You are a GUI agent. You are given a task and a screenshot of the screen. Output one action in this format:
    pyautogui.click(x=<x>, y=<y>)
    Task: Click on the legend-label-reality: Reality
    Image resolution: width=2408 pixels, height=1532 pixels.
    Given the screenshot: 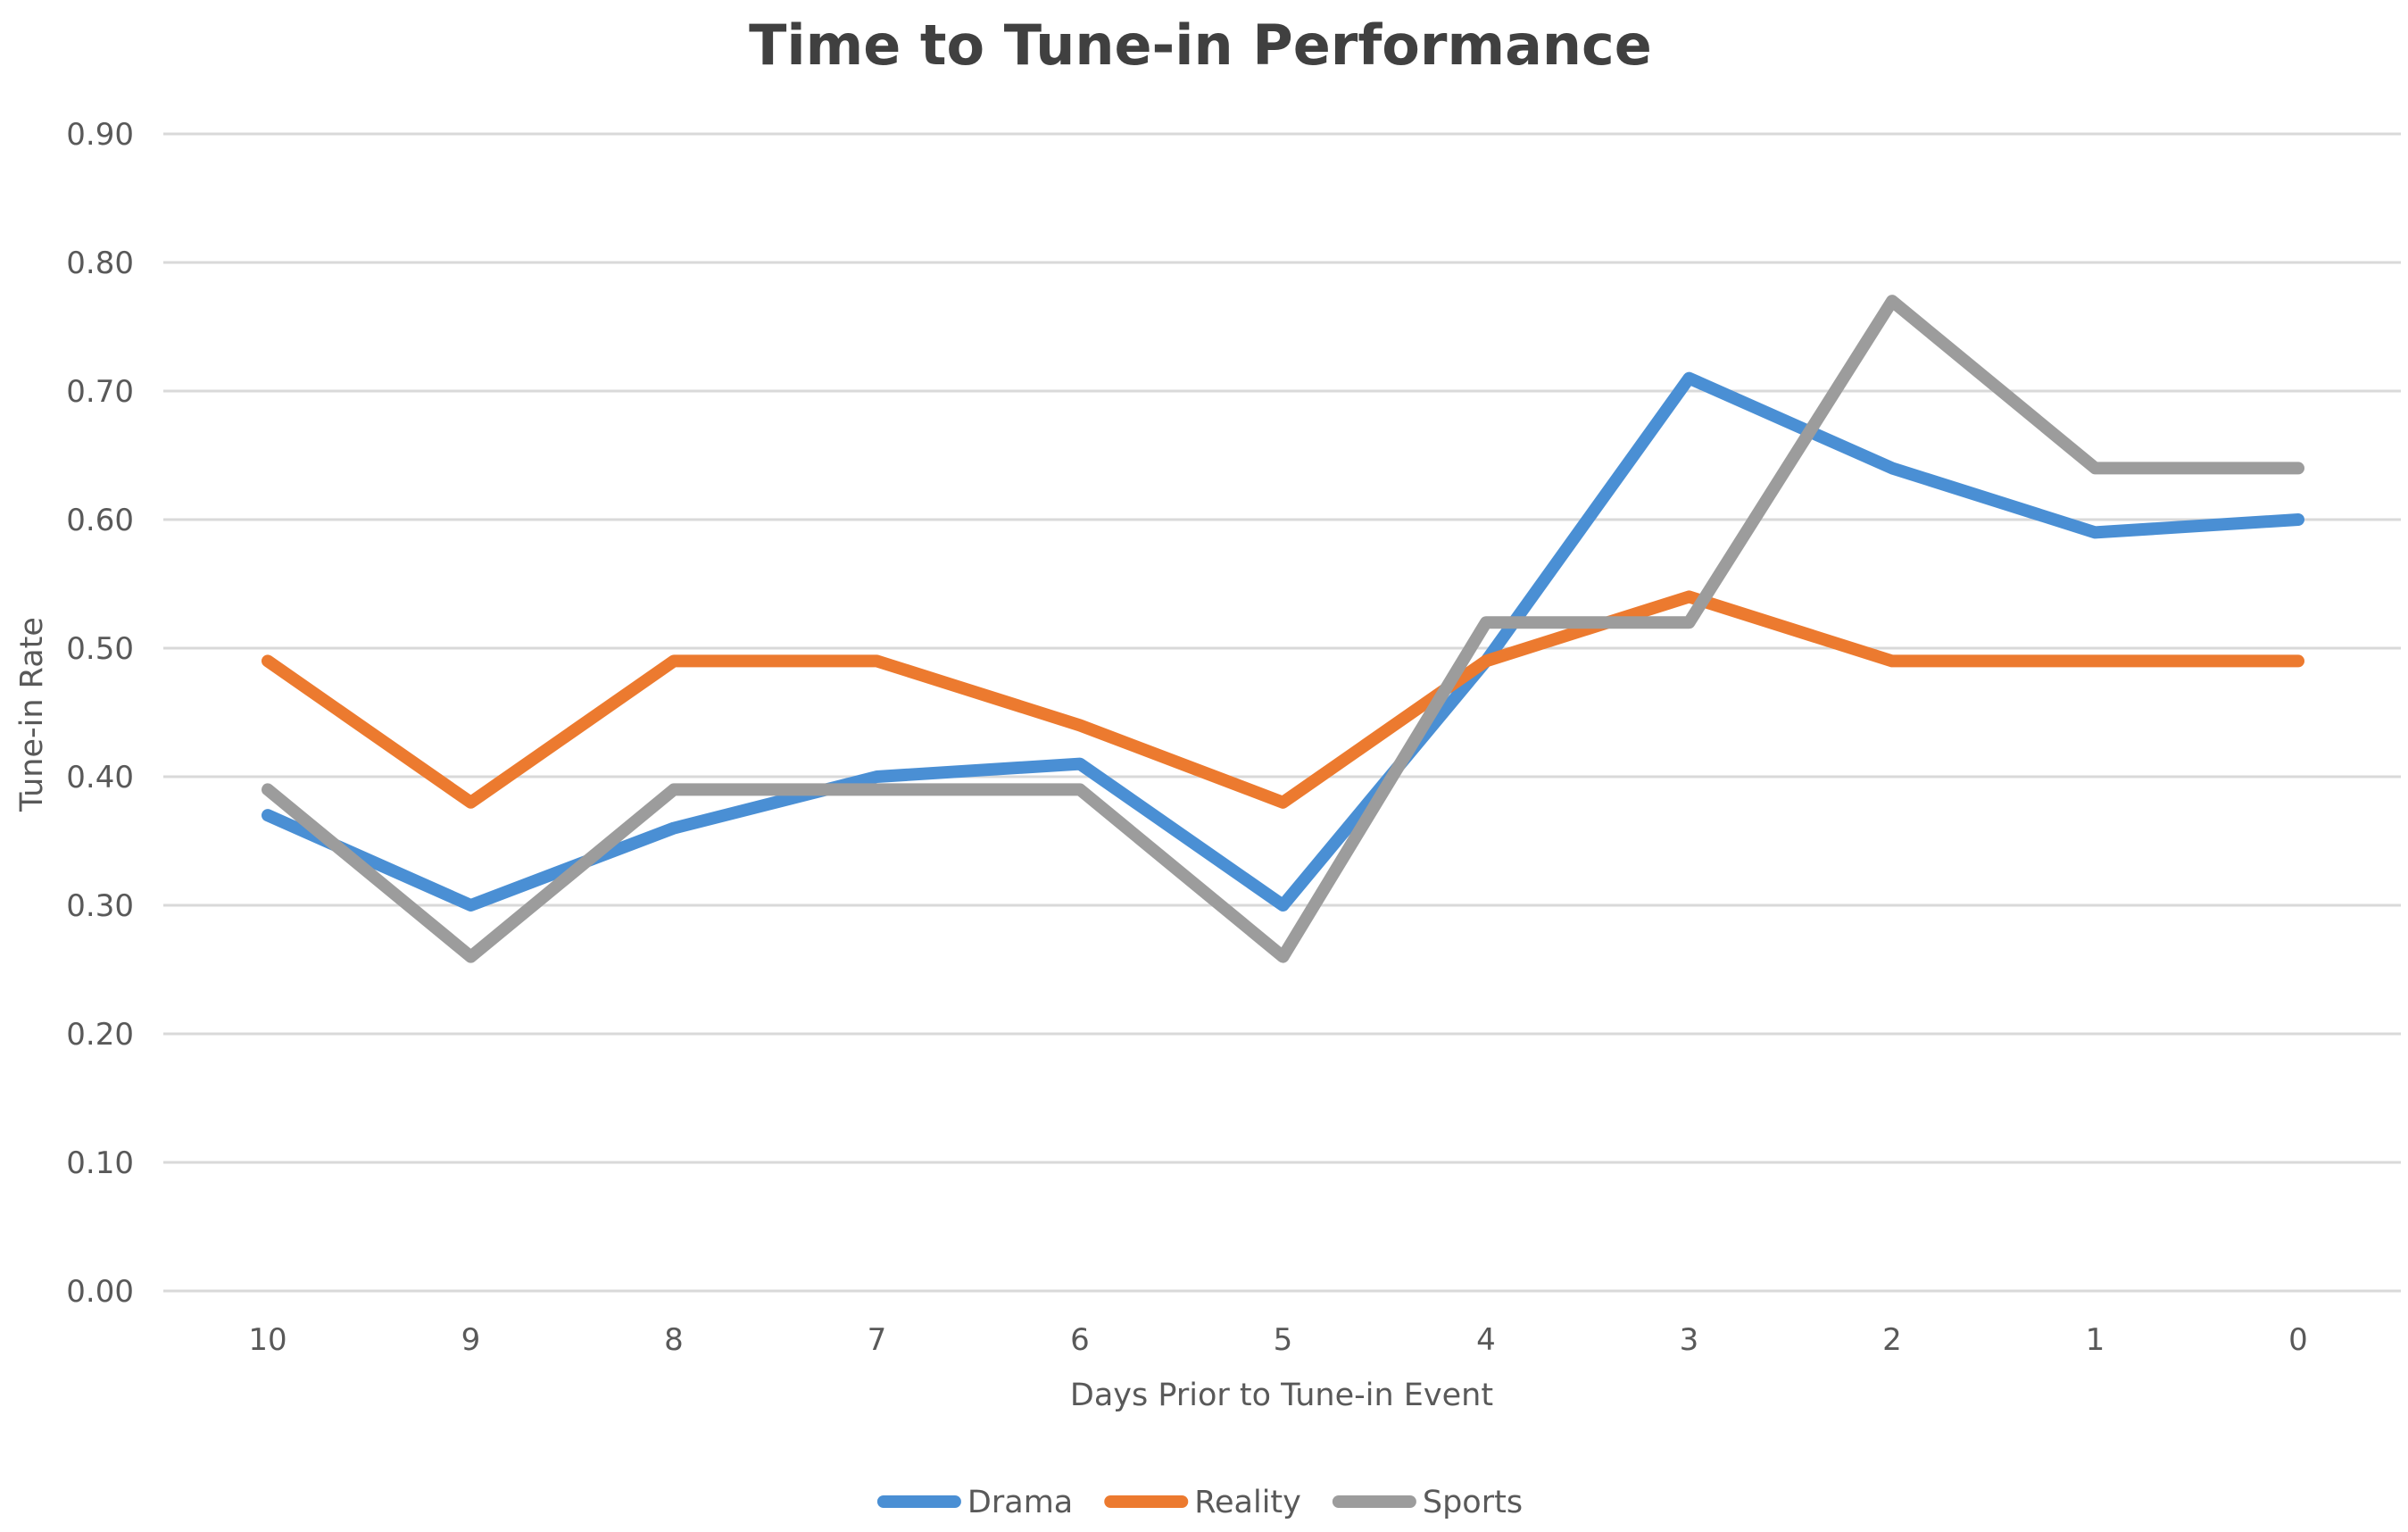 What is the action you would take?
    pyautogui.click(x=1247, y=1502)
    